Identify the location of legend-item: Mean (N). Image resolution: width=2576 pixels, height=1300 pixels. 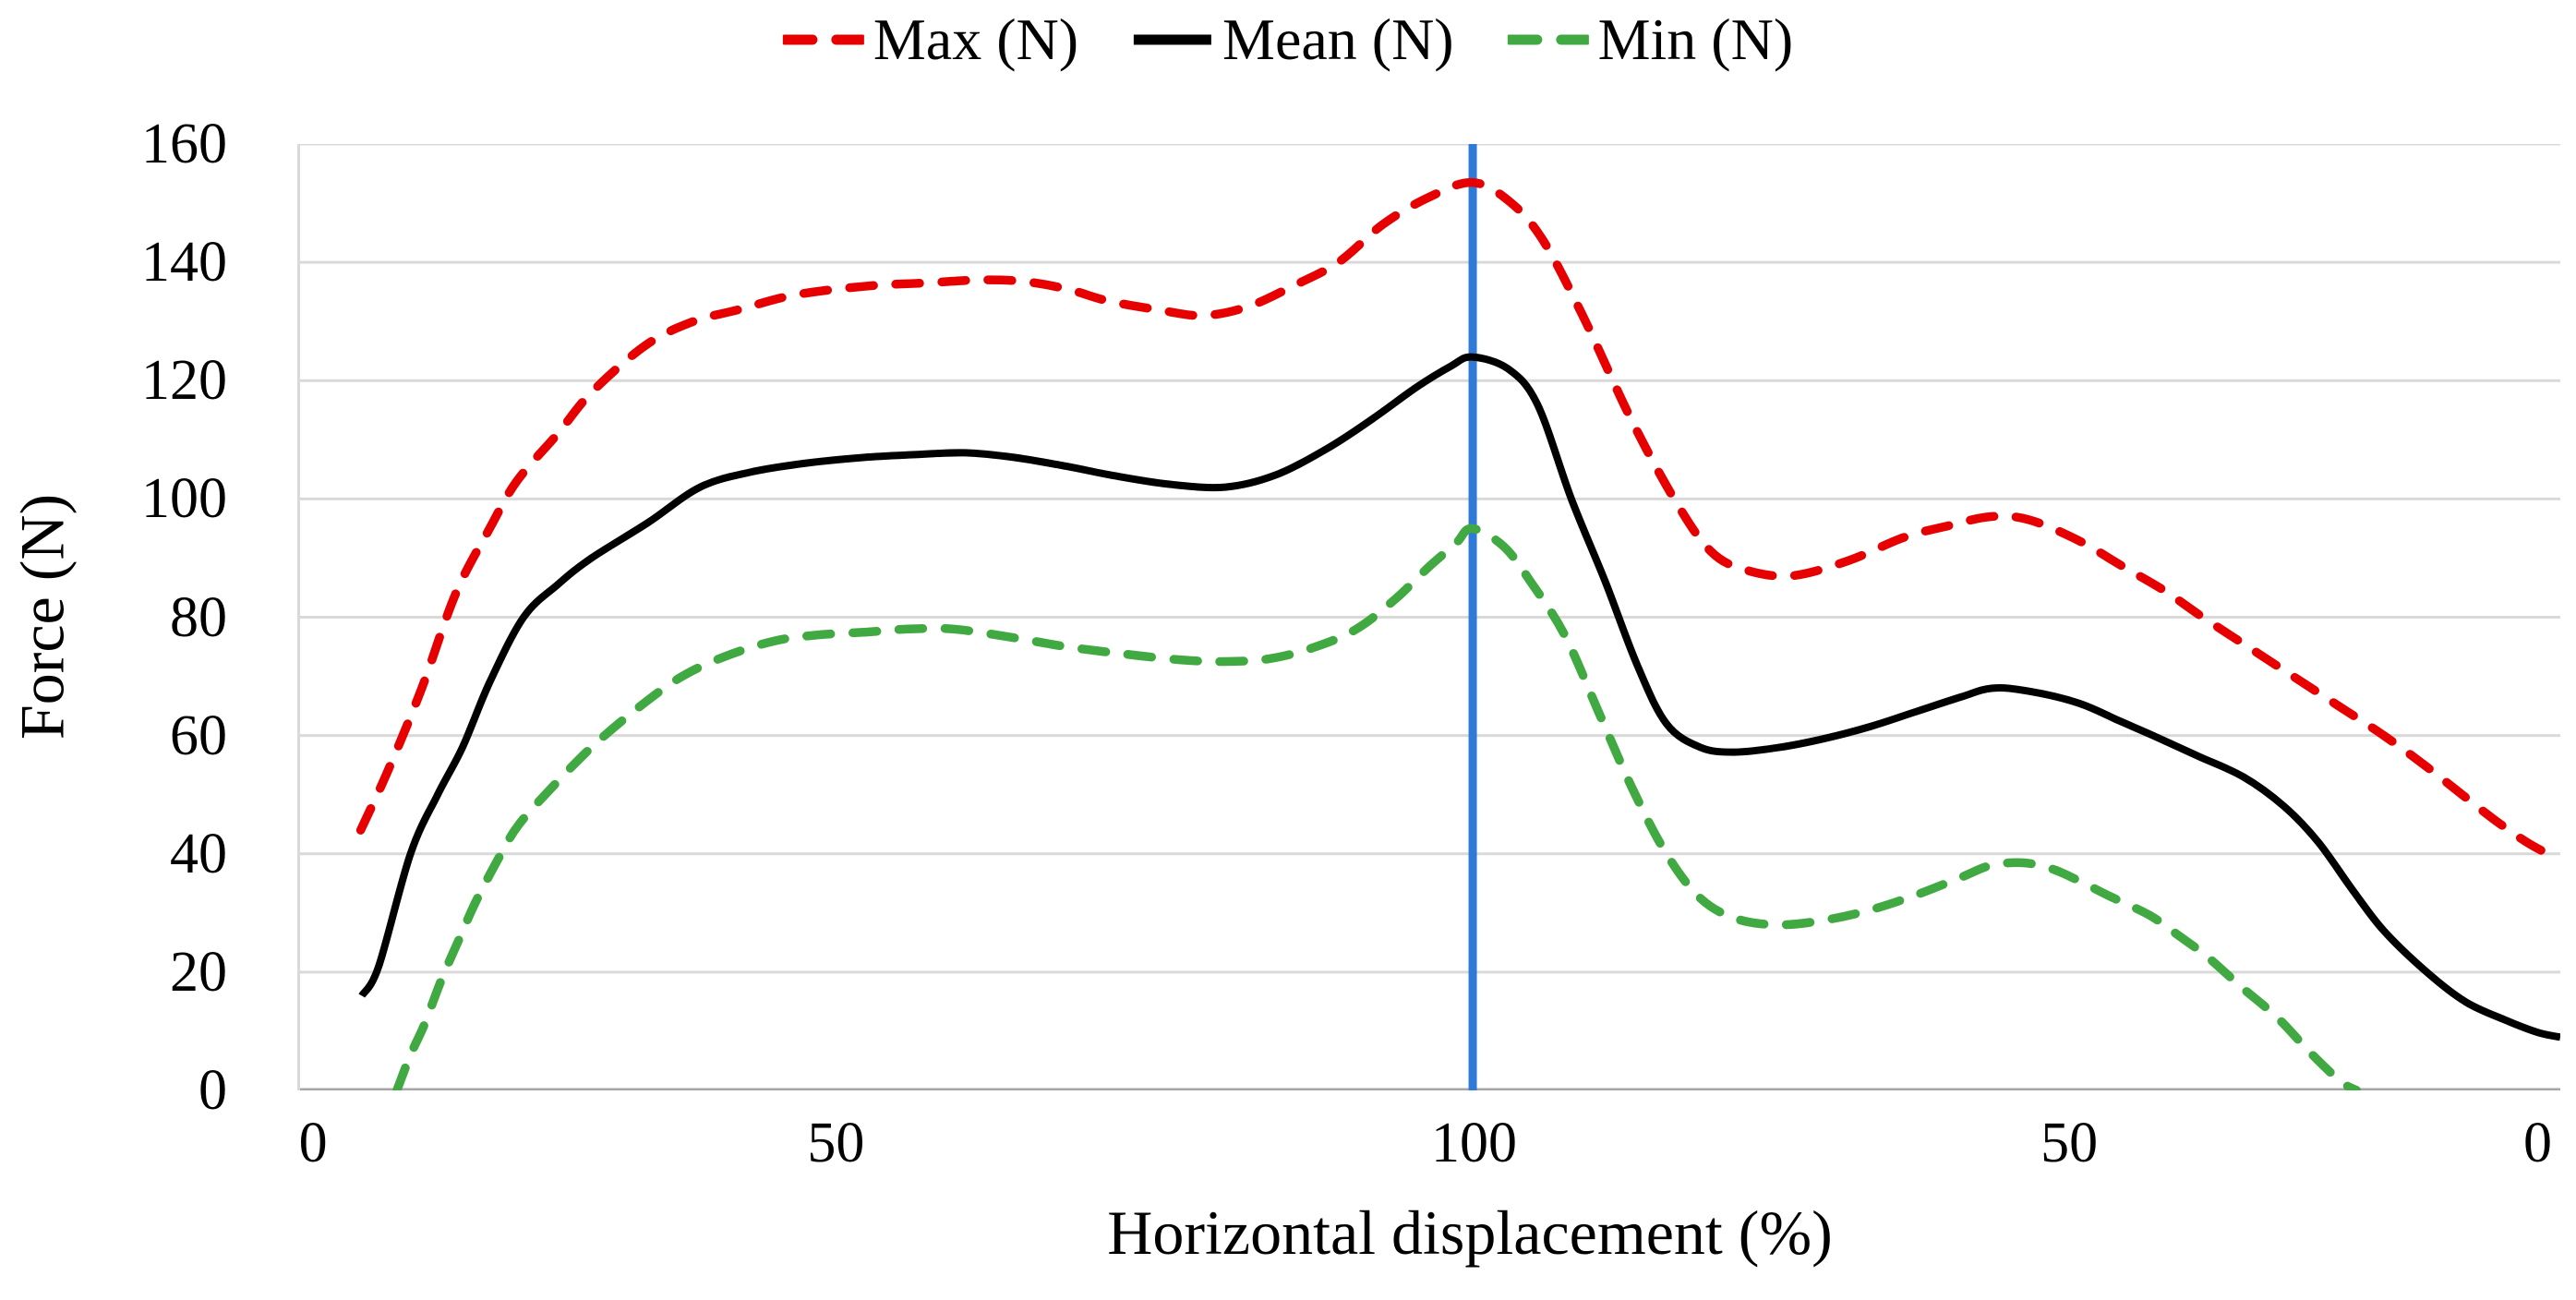
(1293, 40).